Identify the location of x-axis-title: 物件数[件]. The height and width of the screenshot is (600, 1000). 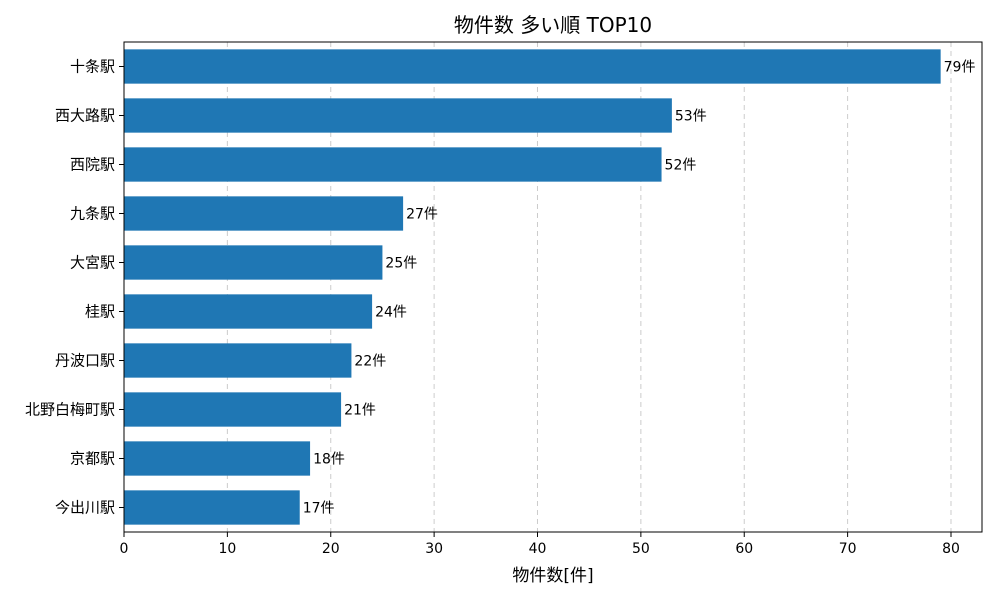
(552, 576).